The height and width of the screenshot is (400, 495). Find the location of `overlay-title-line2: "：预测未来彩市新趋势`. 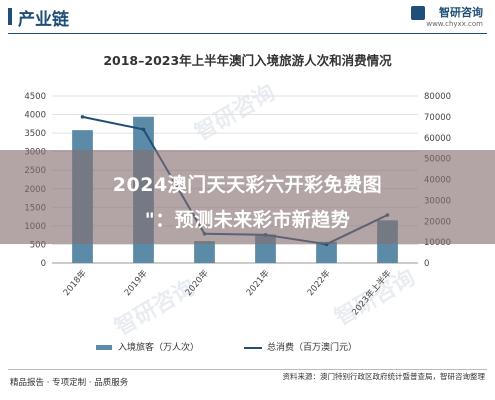

overlay-title-line2: "：预测未来彩市新趋势 is located at coordinates (247, 220).